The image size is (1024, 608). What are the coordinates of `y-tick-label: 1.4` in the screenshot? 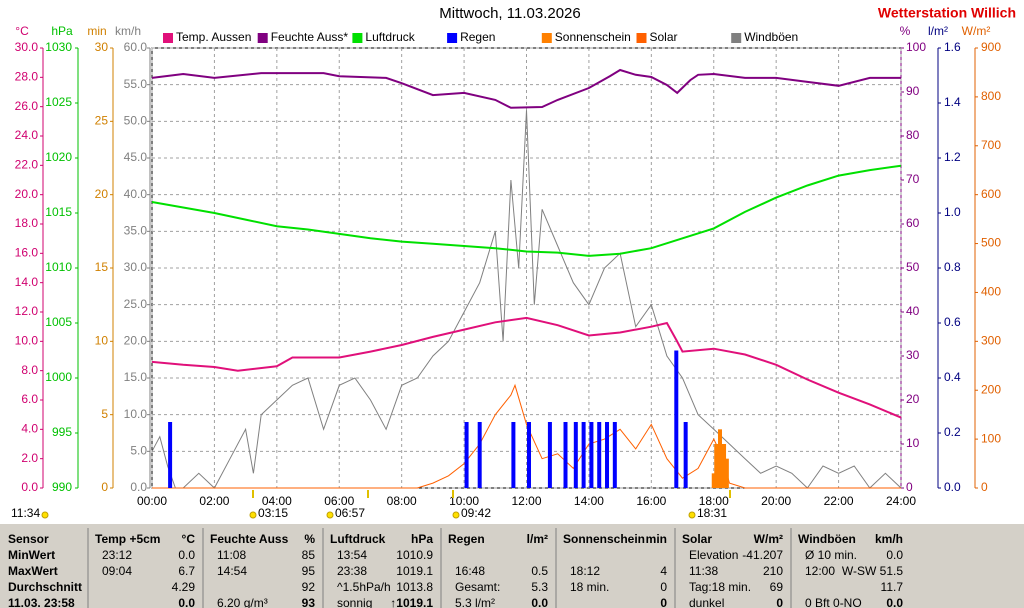 It's located at (952, 102).